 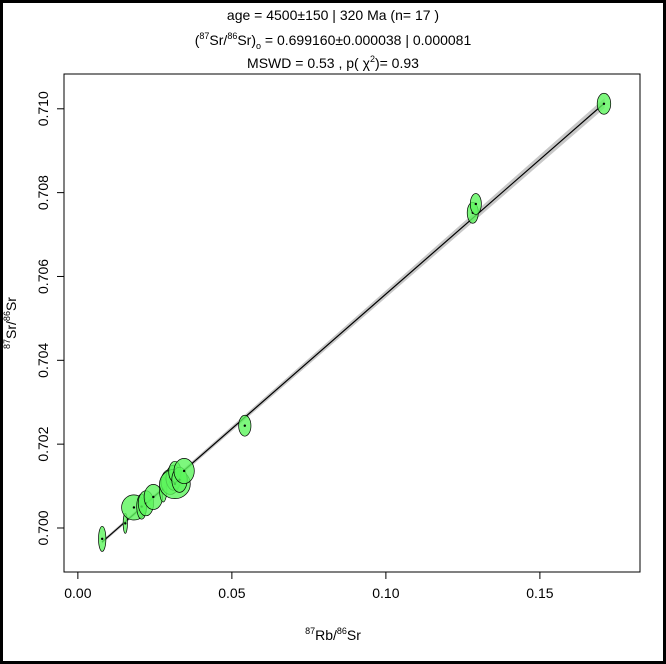 What do you see at coordinates (231, 593) in the screenshot?
I see `x-tick-label-1: 0.05` at bounding box center [231, 593].